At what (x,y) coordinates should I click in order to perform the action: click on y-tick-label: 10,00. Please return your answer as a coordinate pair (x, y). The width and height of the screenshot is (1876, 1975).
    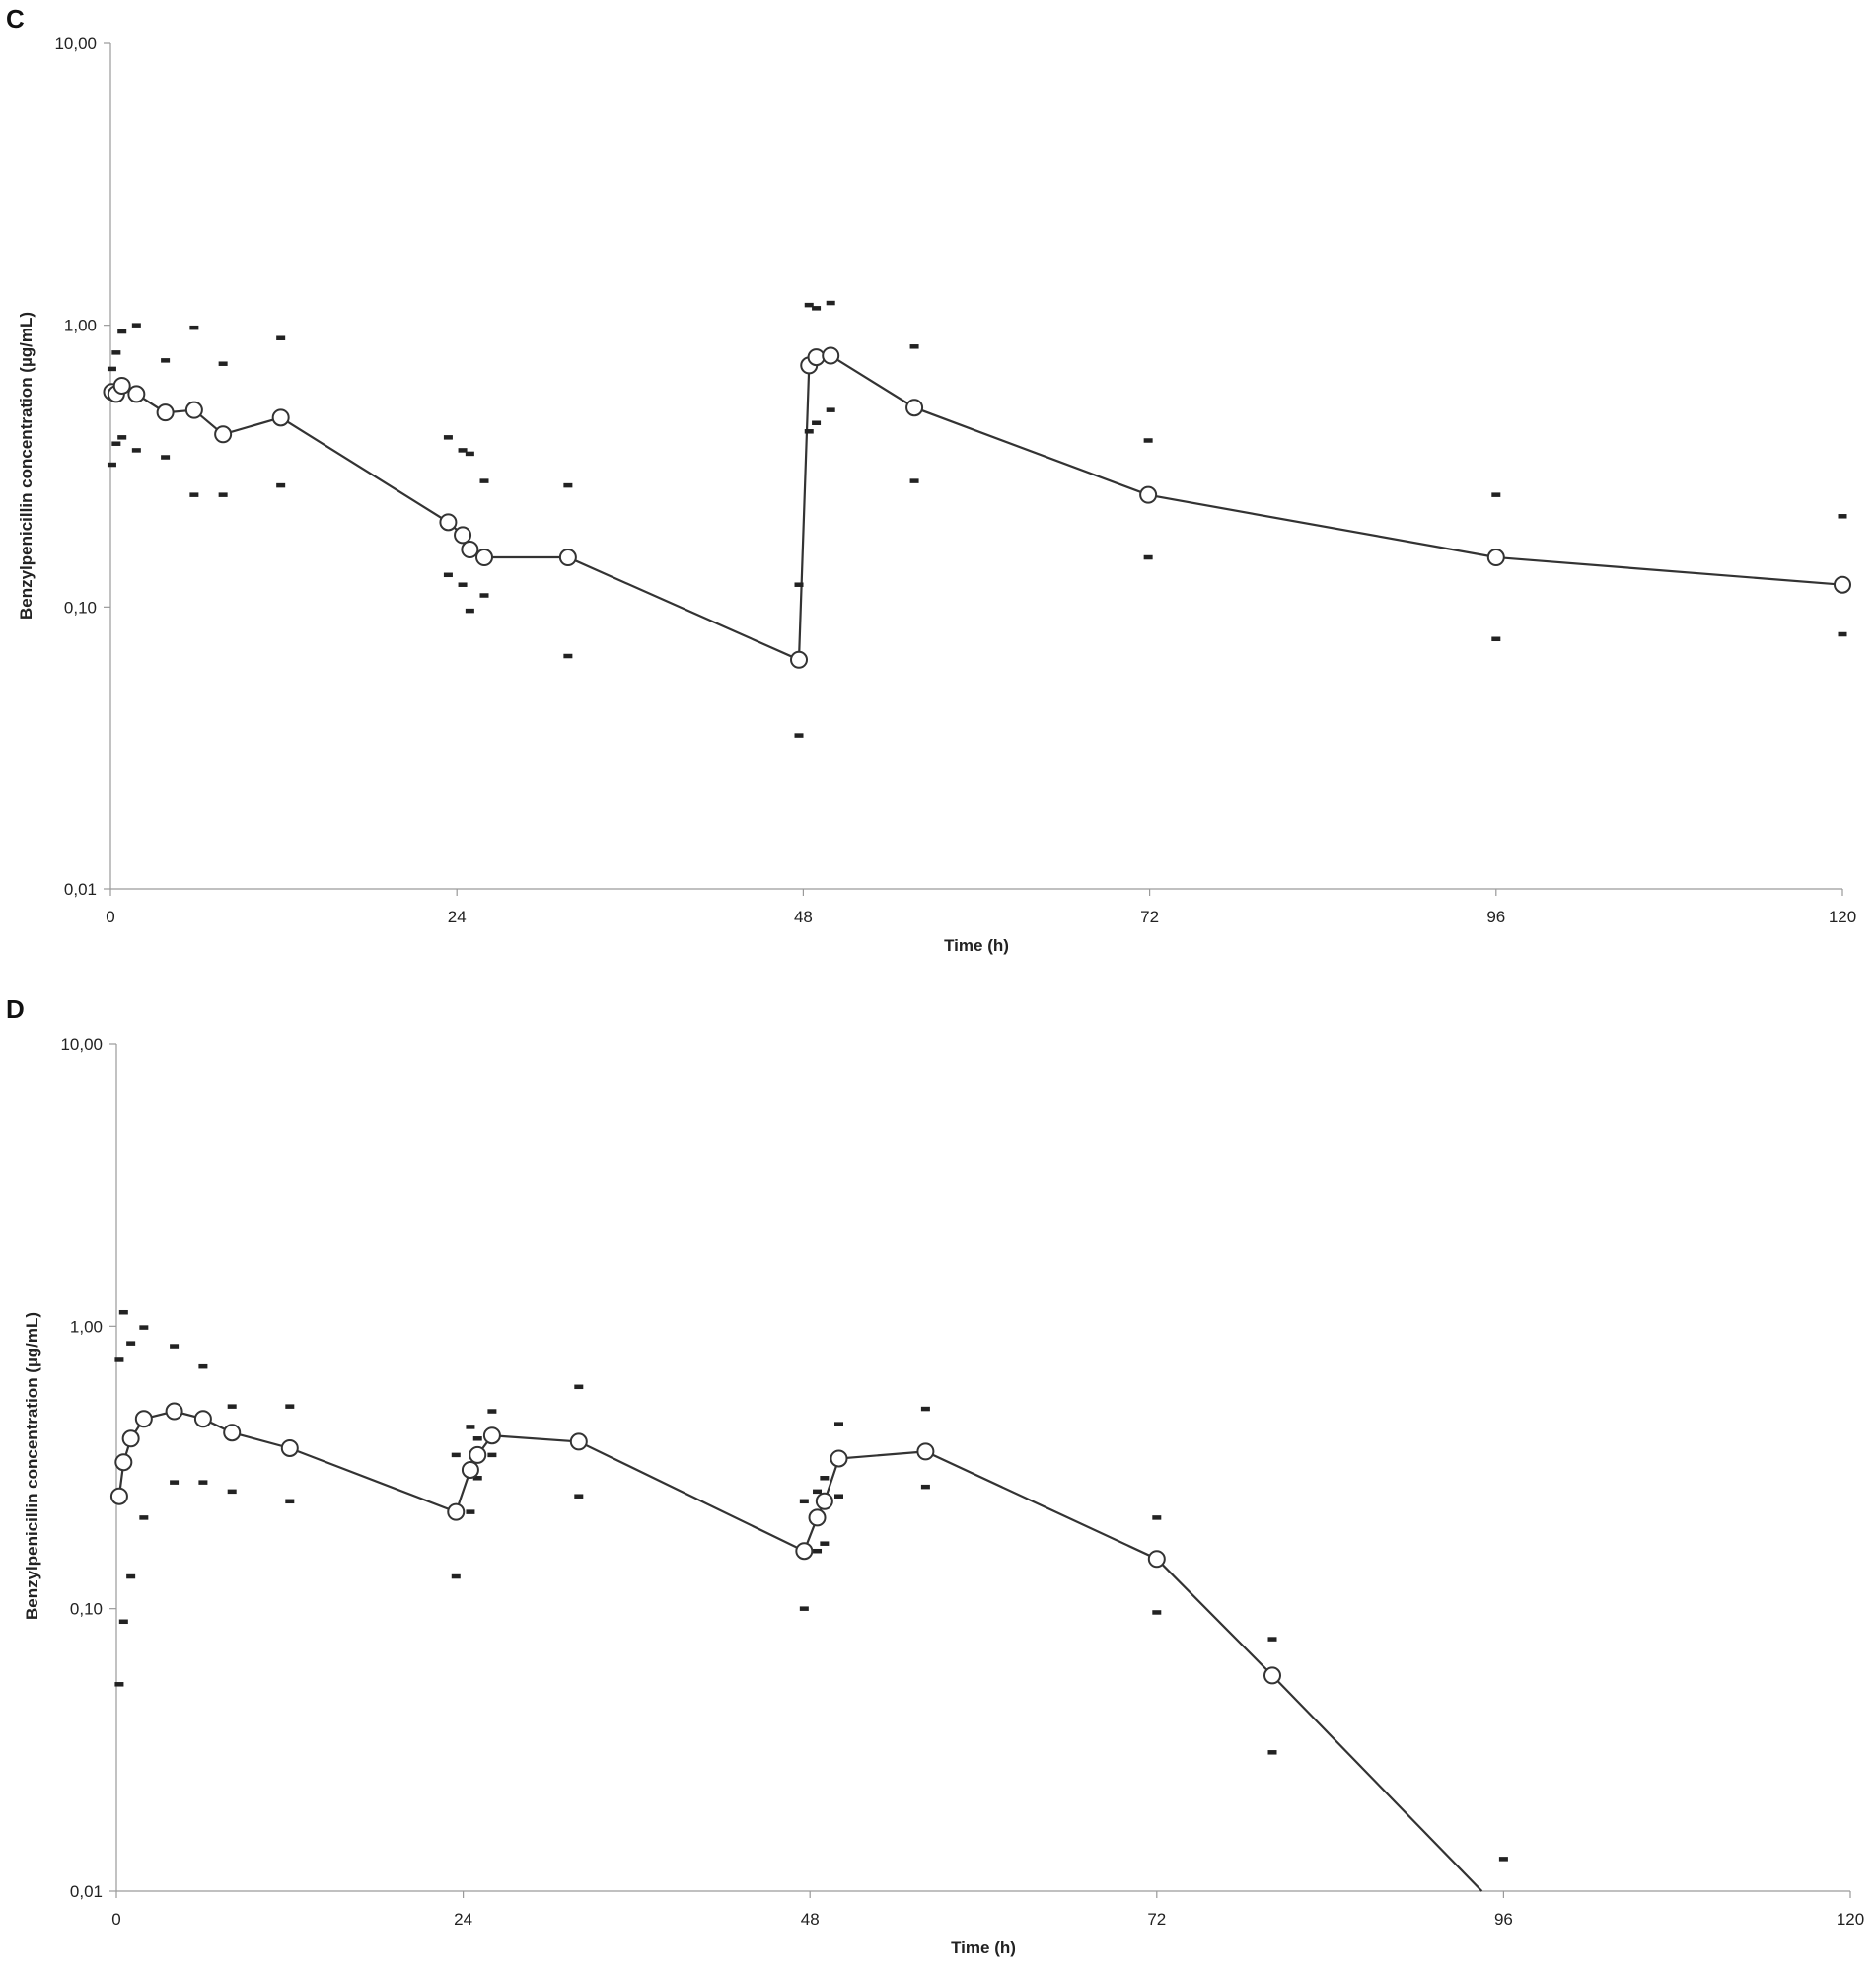
    Looking at the image, I should click on (75, 44).